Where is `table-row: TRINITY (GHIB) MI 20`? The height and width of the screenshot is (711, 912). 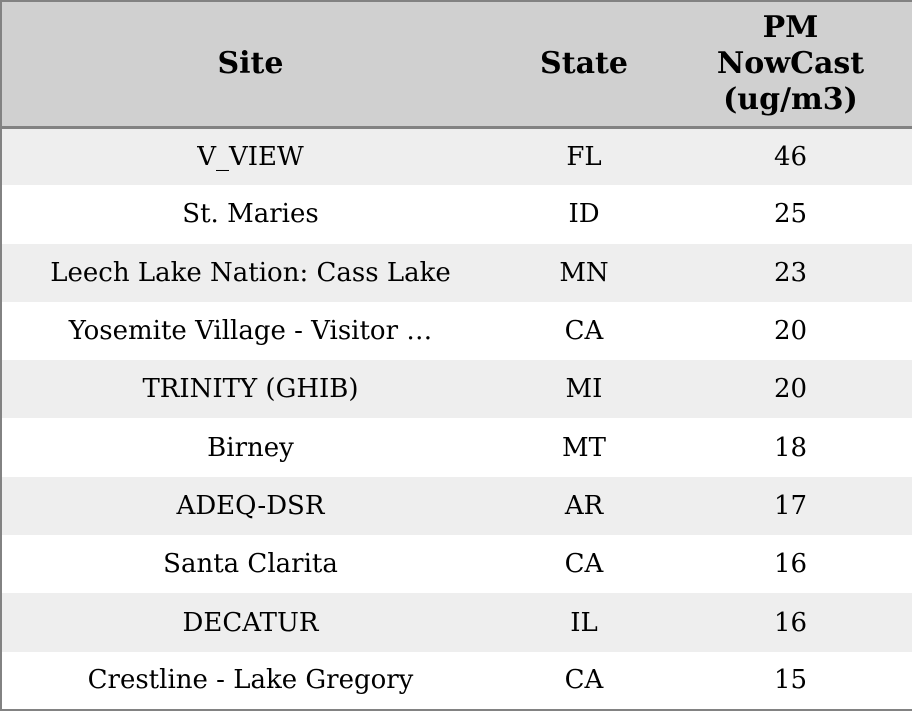 table-row: TRINITY (GHIB) MI 20 is located at coordinates (456, 389).